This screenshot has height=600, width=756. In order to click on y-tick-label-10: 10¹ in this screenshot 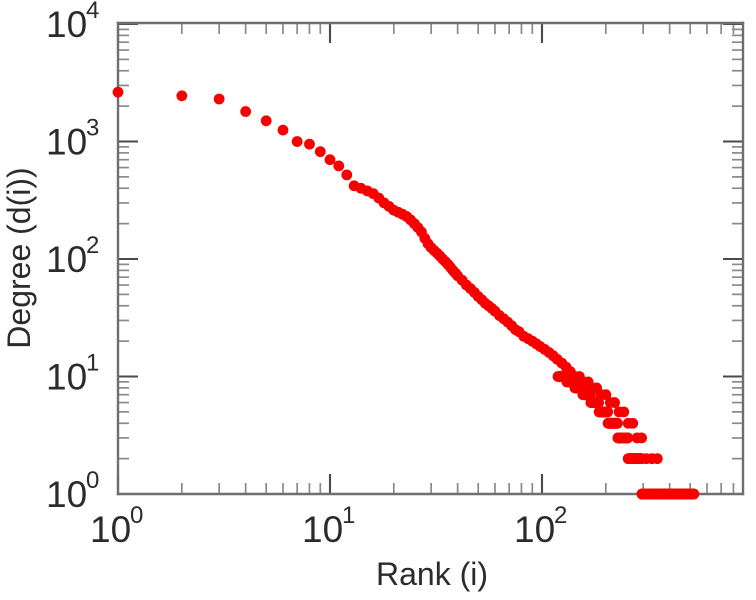, I will do `click(72, 374)`.